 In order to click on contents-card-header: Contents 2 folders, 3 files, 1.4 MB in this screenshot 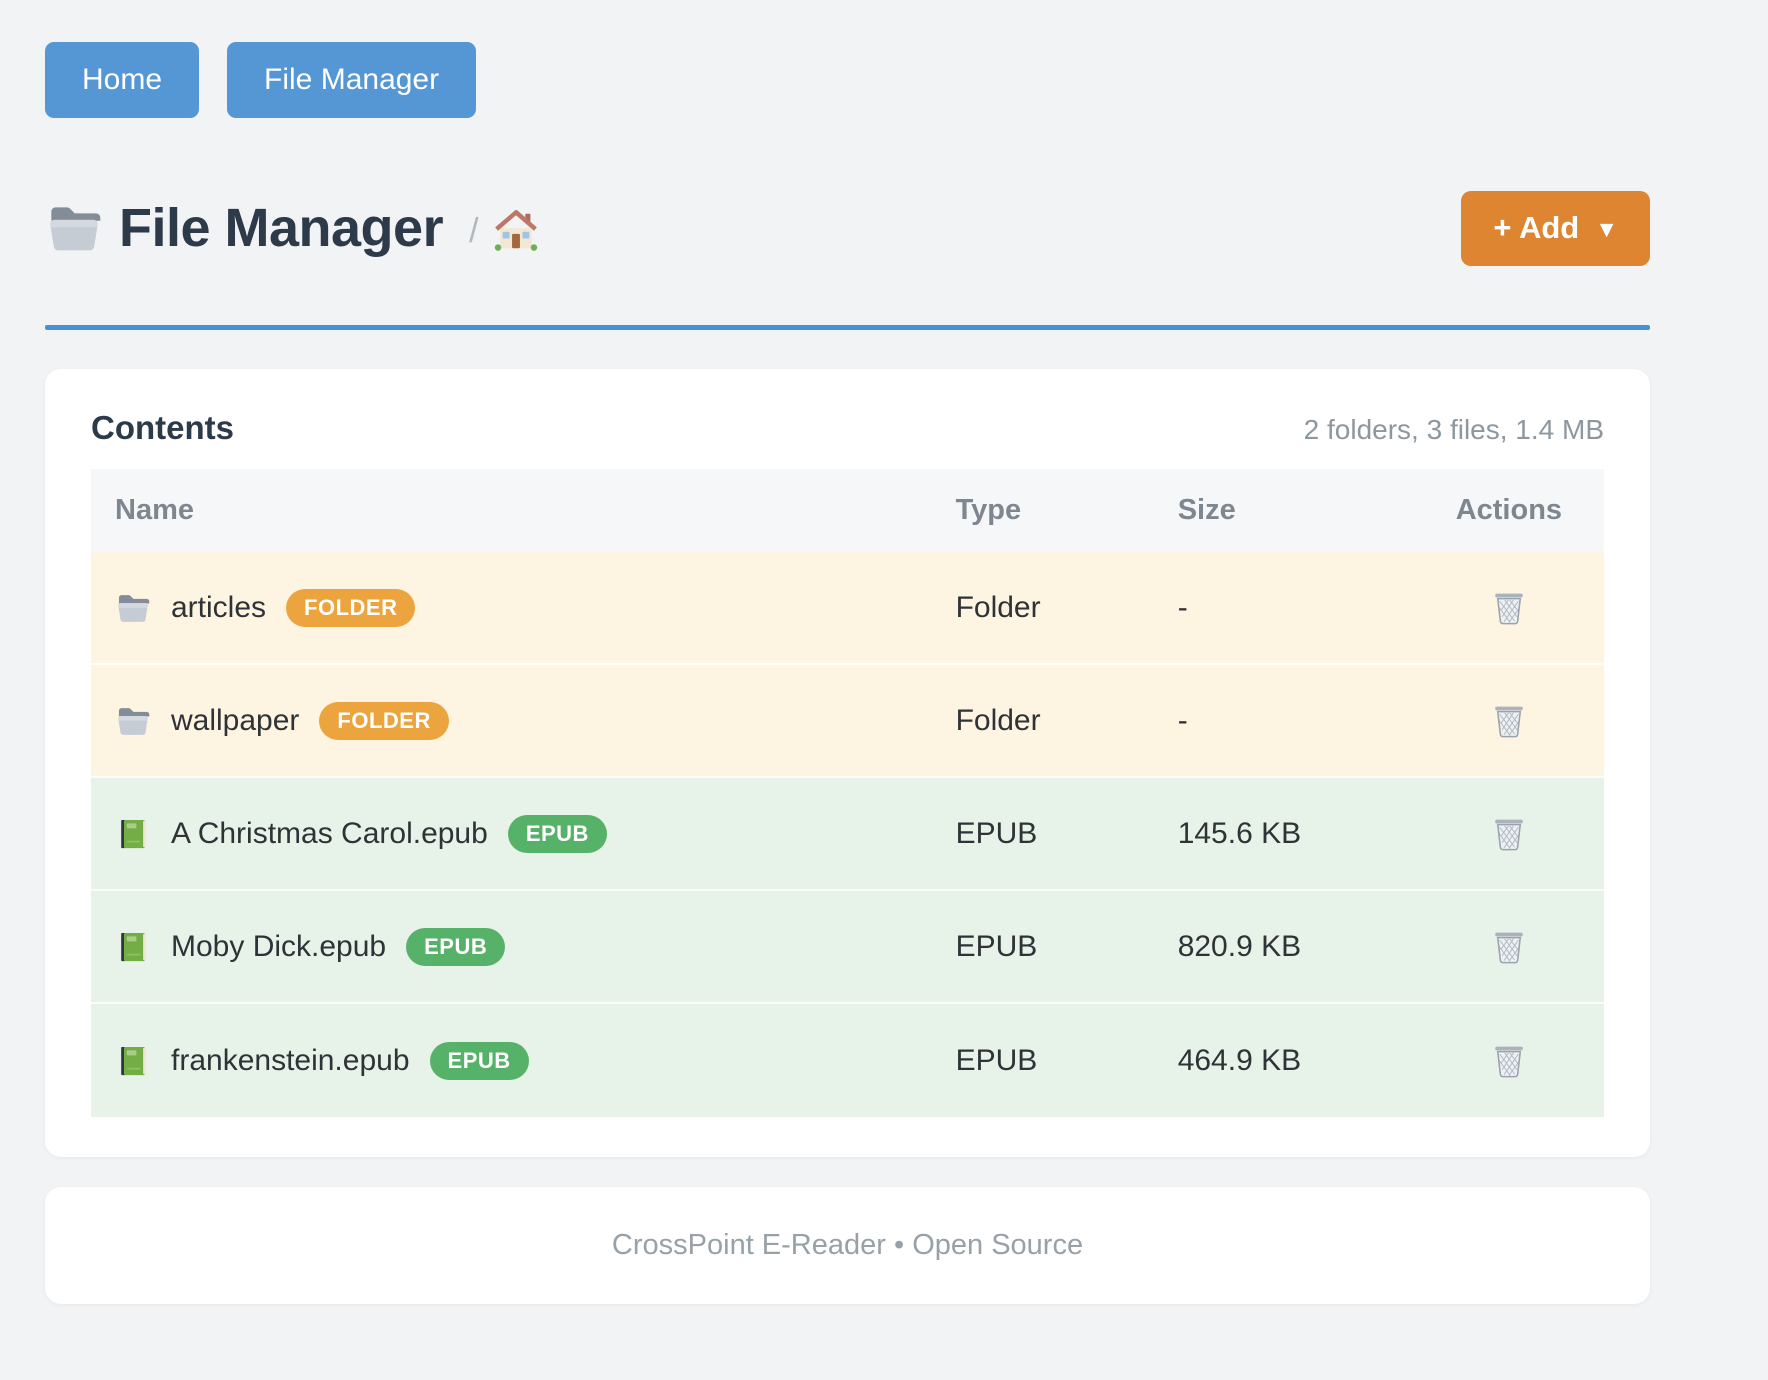, I will do `click(847, 428)`.